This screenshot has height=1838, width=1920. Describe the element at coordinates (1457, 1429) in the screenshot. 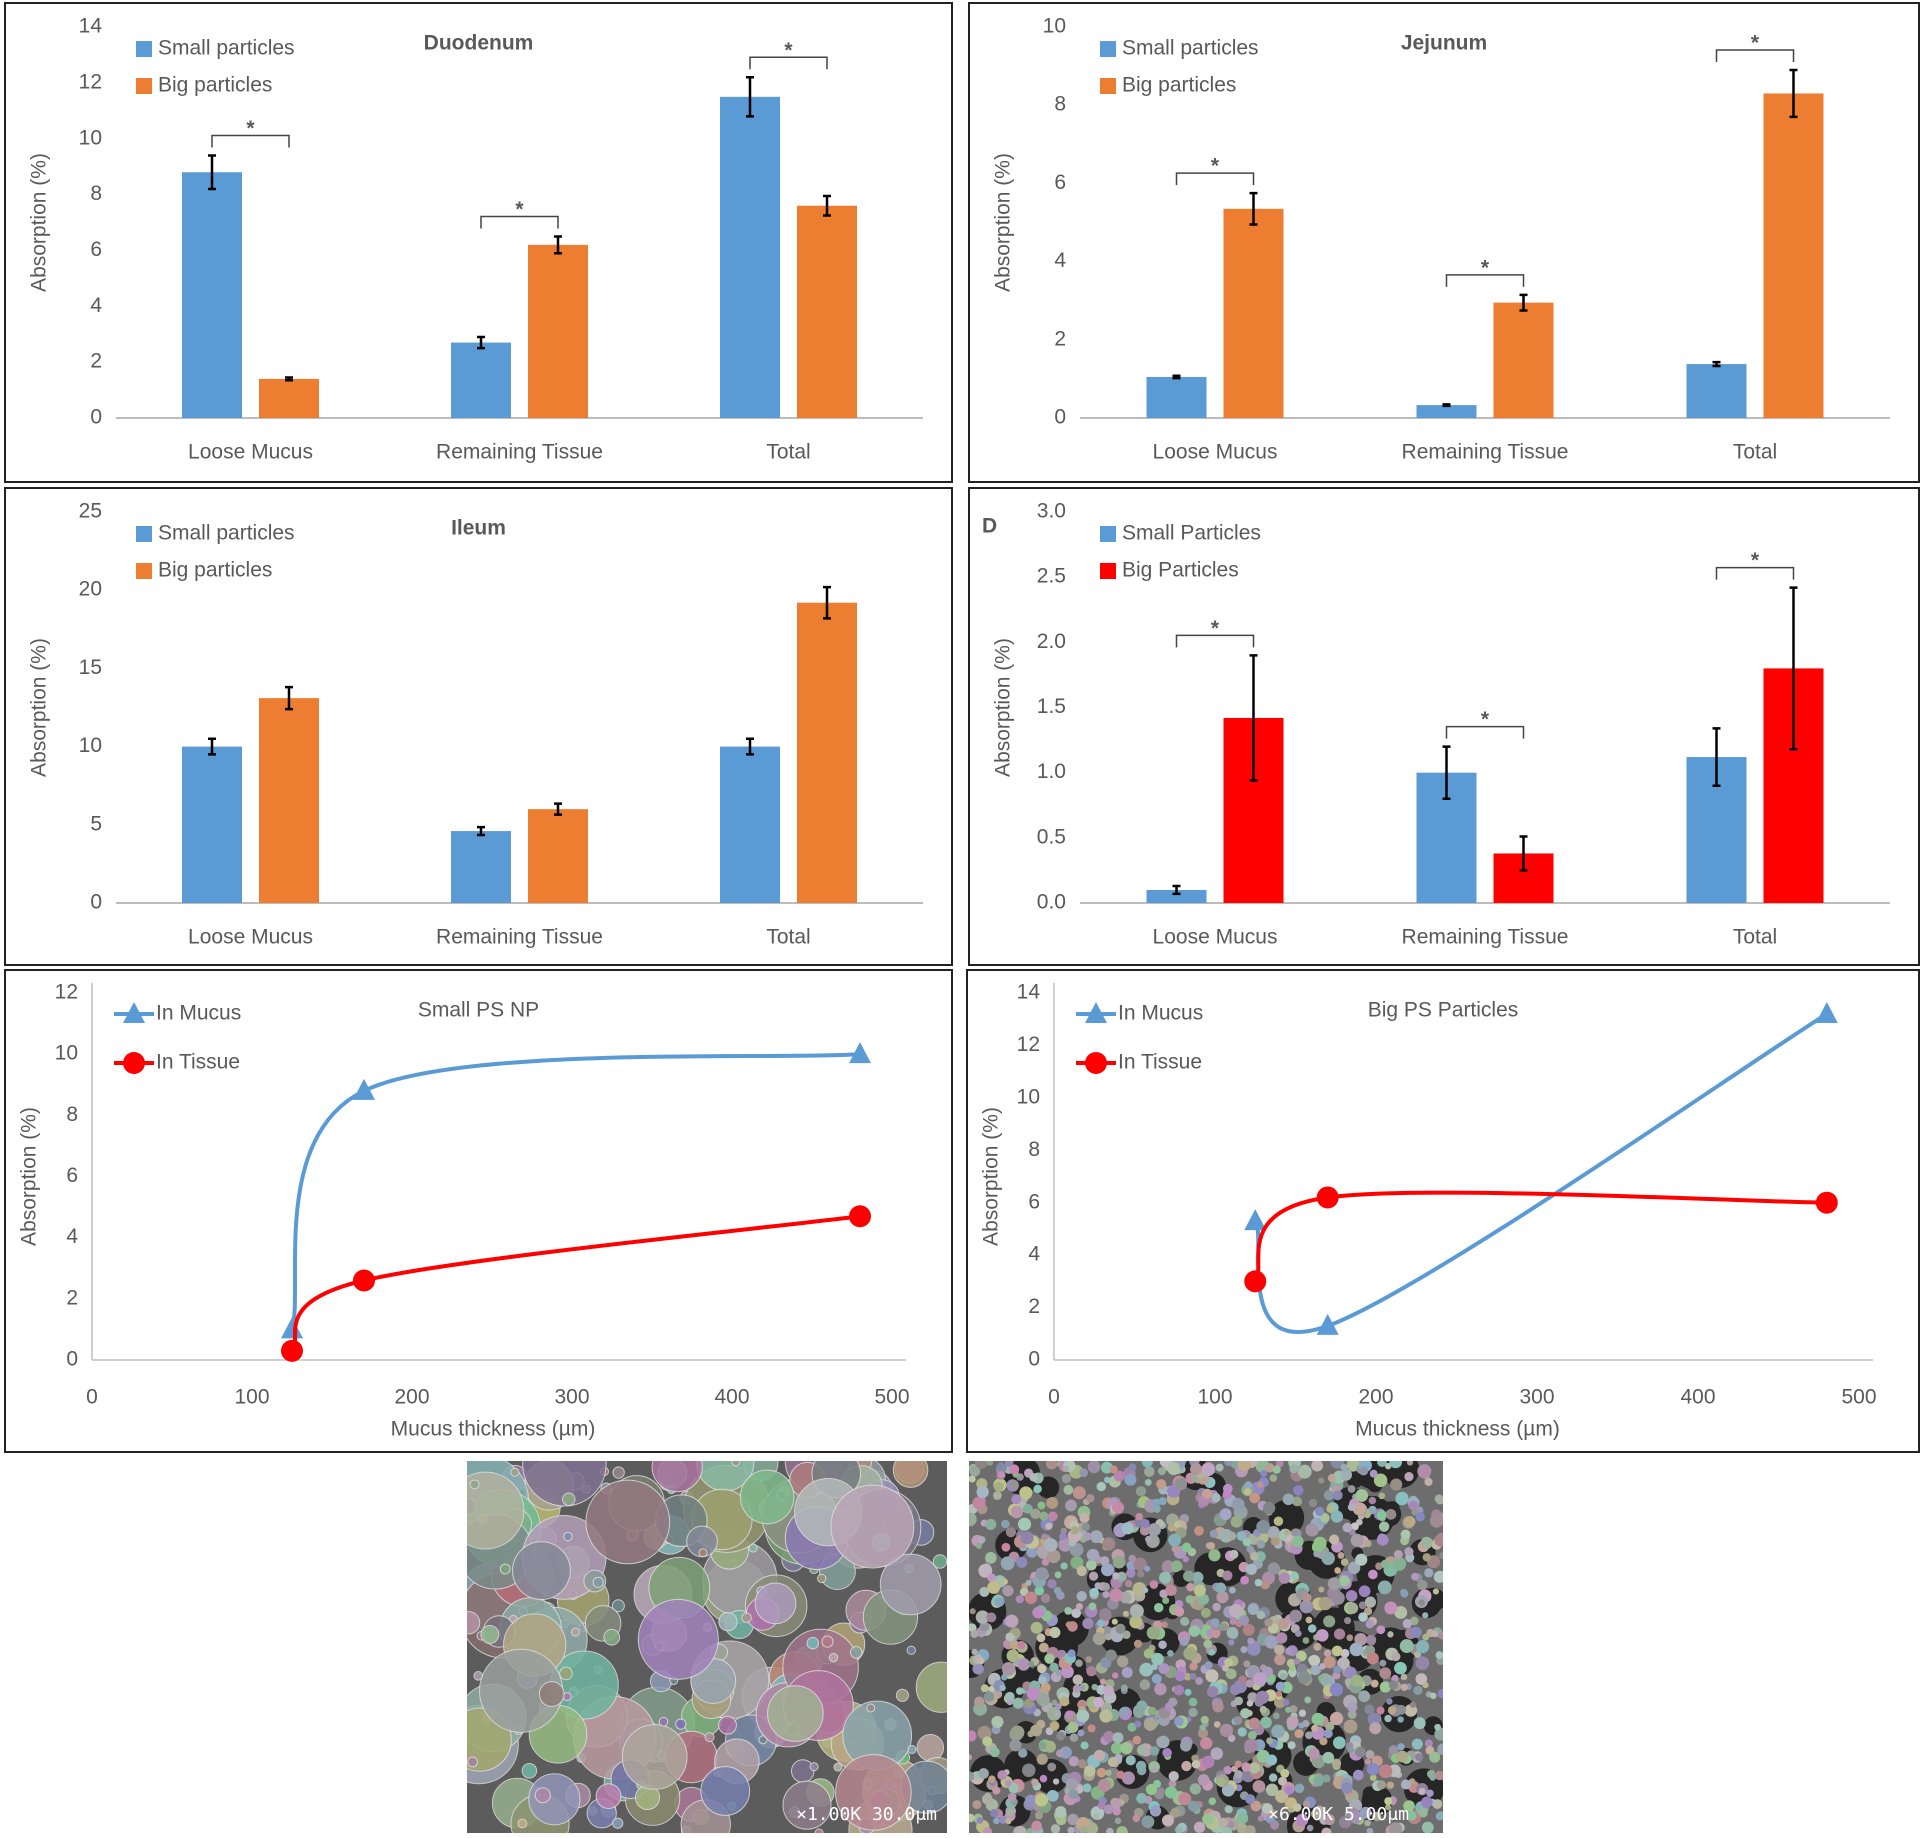

I see `x-axis-label: Mucus thickness (µm)` at that location.